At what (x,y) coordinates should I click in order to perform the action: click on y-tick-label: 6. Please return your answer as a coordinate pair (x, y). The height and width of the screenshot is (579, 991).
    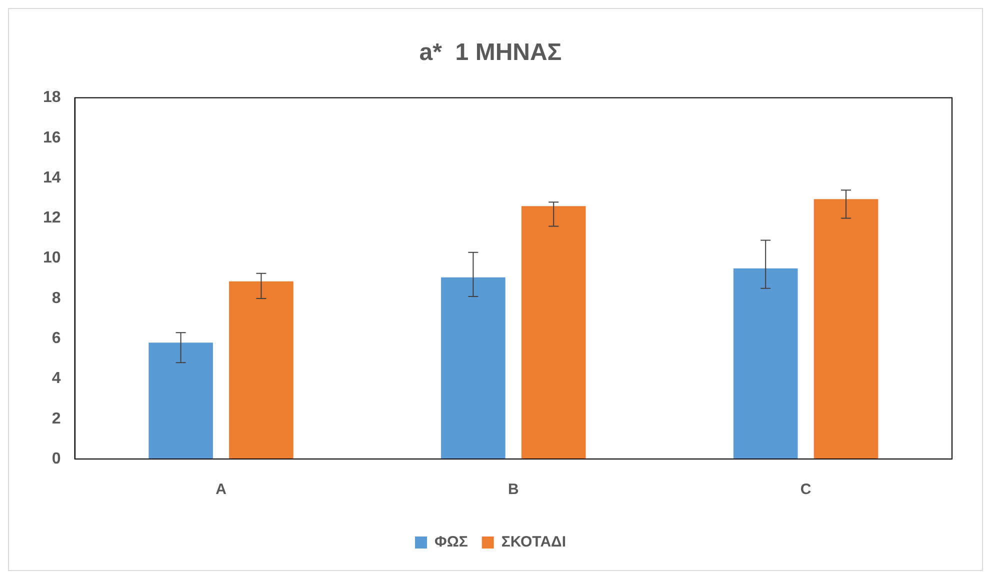
    Looking at the image, I should click on (56, 339).